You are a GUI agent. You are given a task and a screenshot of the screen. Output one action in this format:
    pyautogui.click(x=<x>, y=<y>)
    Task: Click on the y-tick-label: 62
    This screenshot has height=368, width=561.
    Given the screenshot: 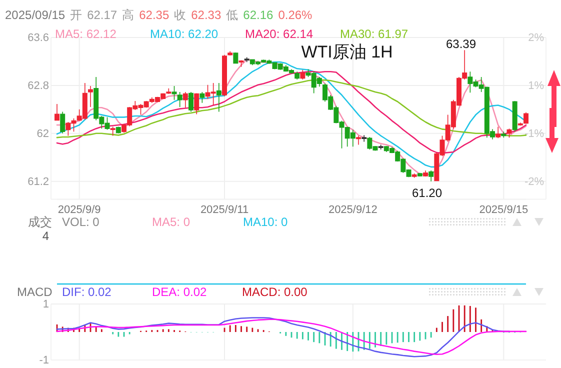 What is the action you would take?
    pyautogui.click(x=42, y=134)
    